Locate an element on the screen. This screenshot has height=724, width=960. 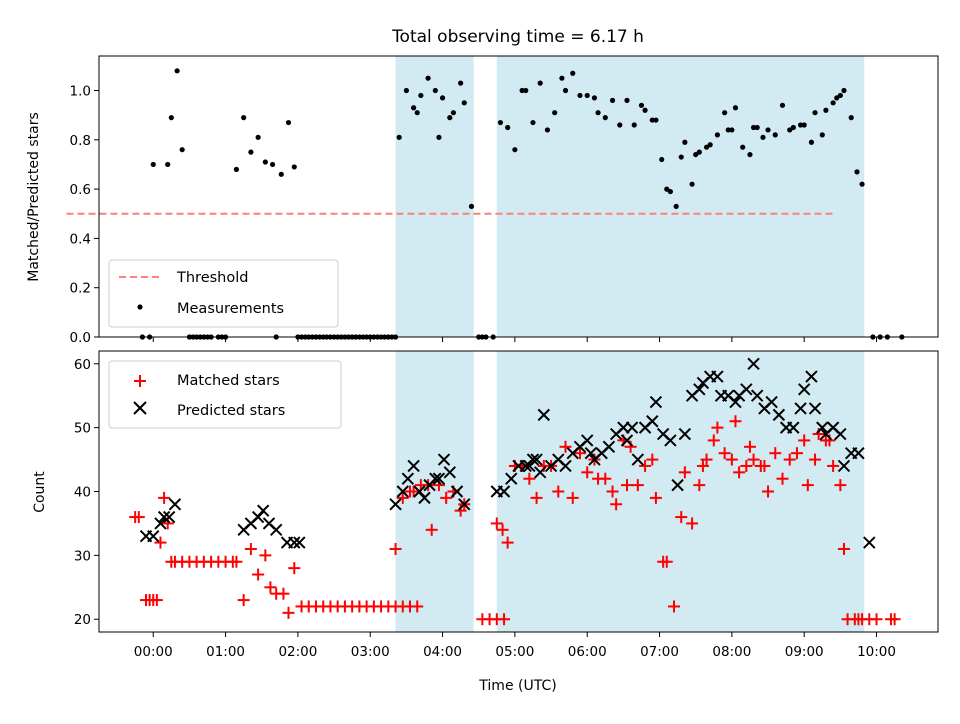
bottom-y-ticks: 20 30 40 50 60 is located at coordinates (86, 492).